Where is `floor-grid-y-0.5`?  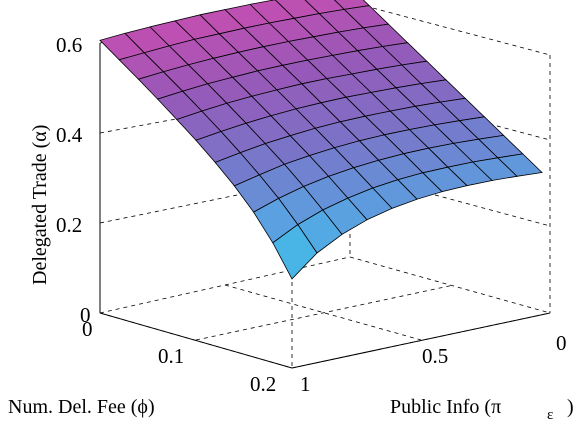
floor-grid-y-0.5 is located at coordinates (323, 312).